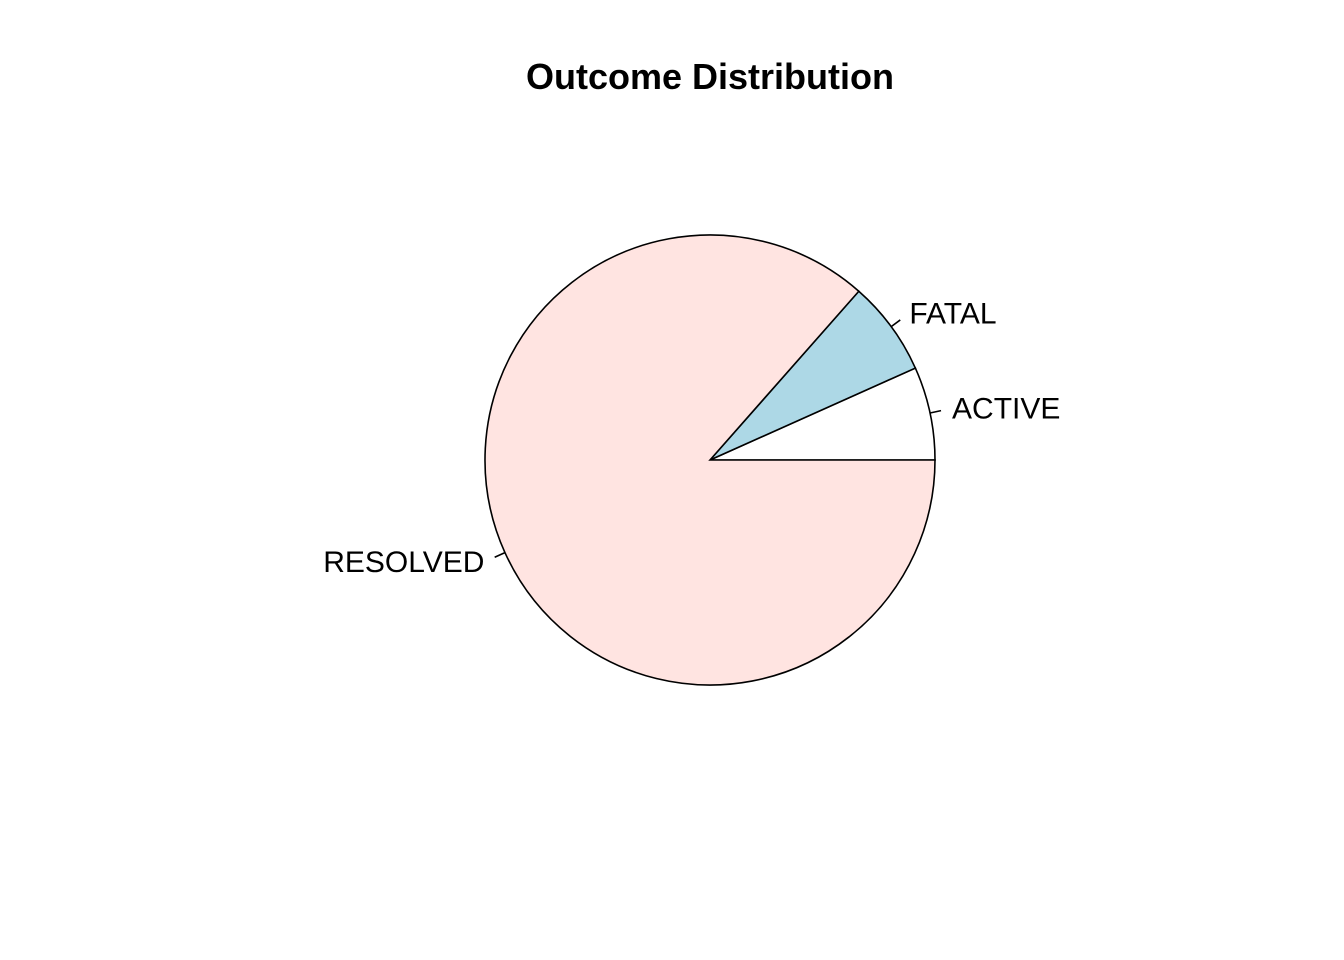 This screenshot has height=960, width=1344. What do you see at coordinates (1006, 408) in the screenshot?
I see `pie-label-active: ACTIVE` at bounding box center [1006, 408].